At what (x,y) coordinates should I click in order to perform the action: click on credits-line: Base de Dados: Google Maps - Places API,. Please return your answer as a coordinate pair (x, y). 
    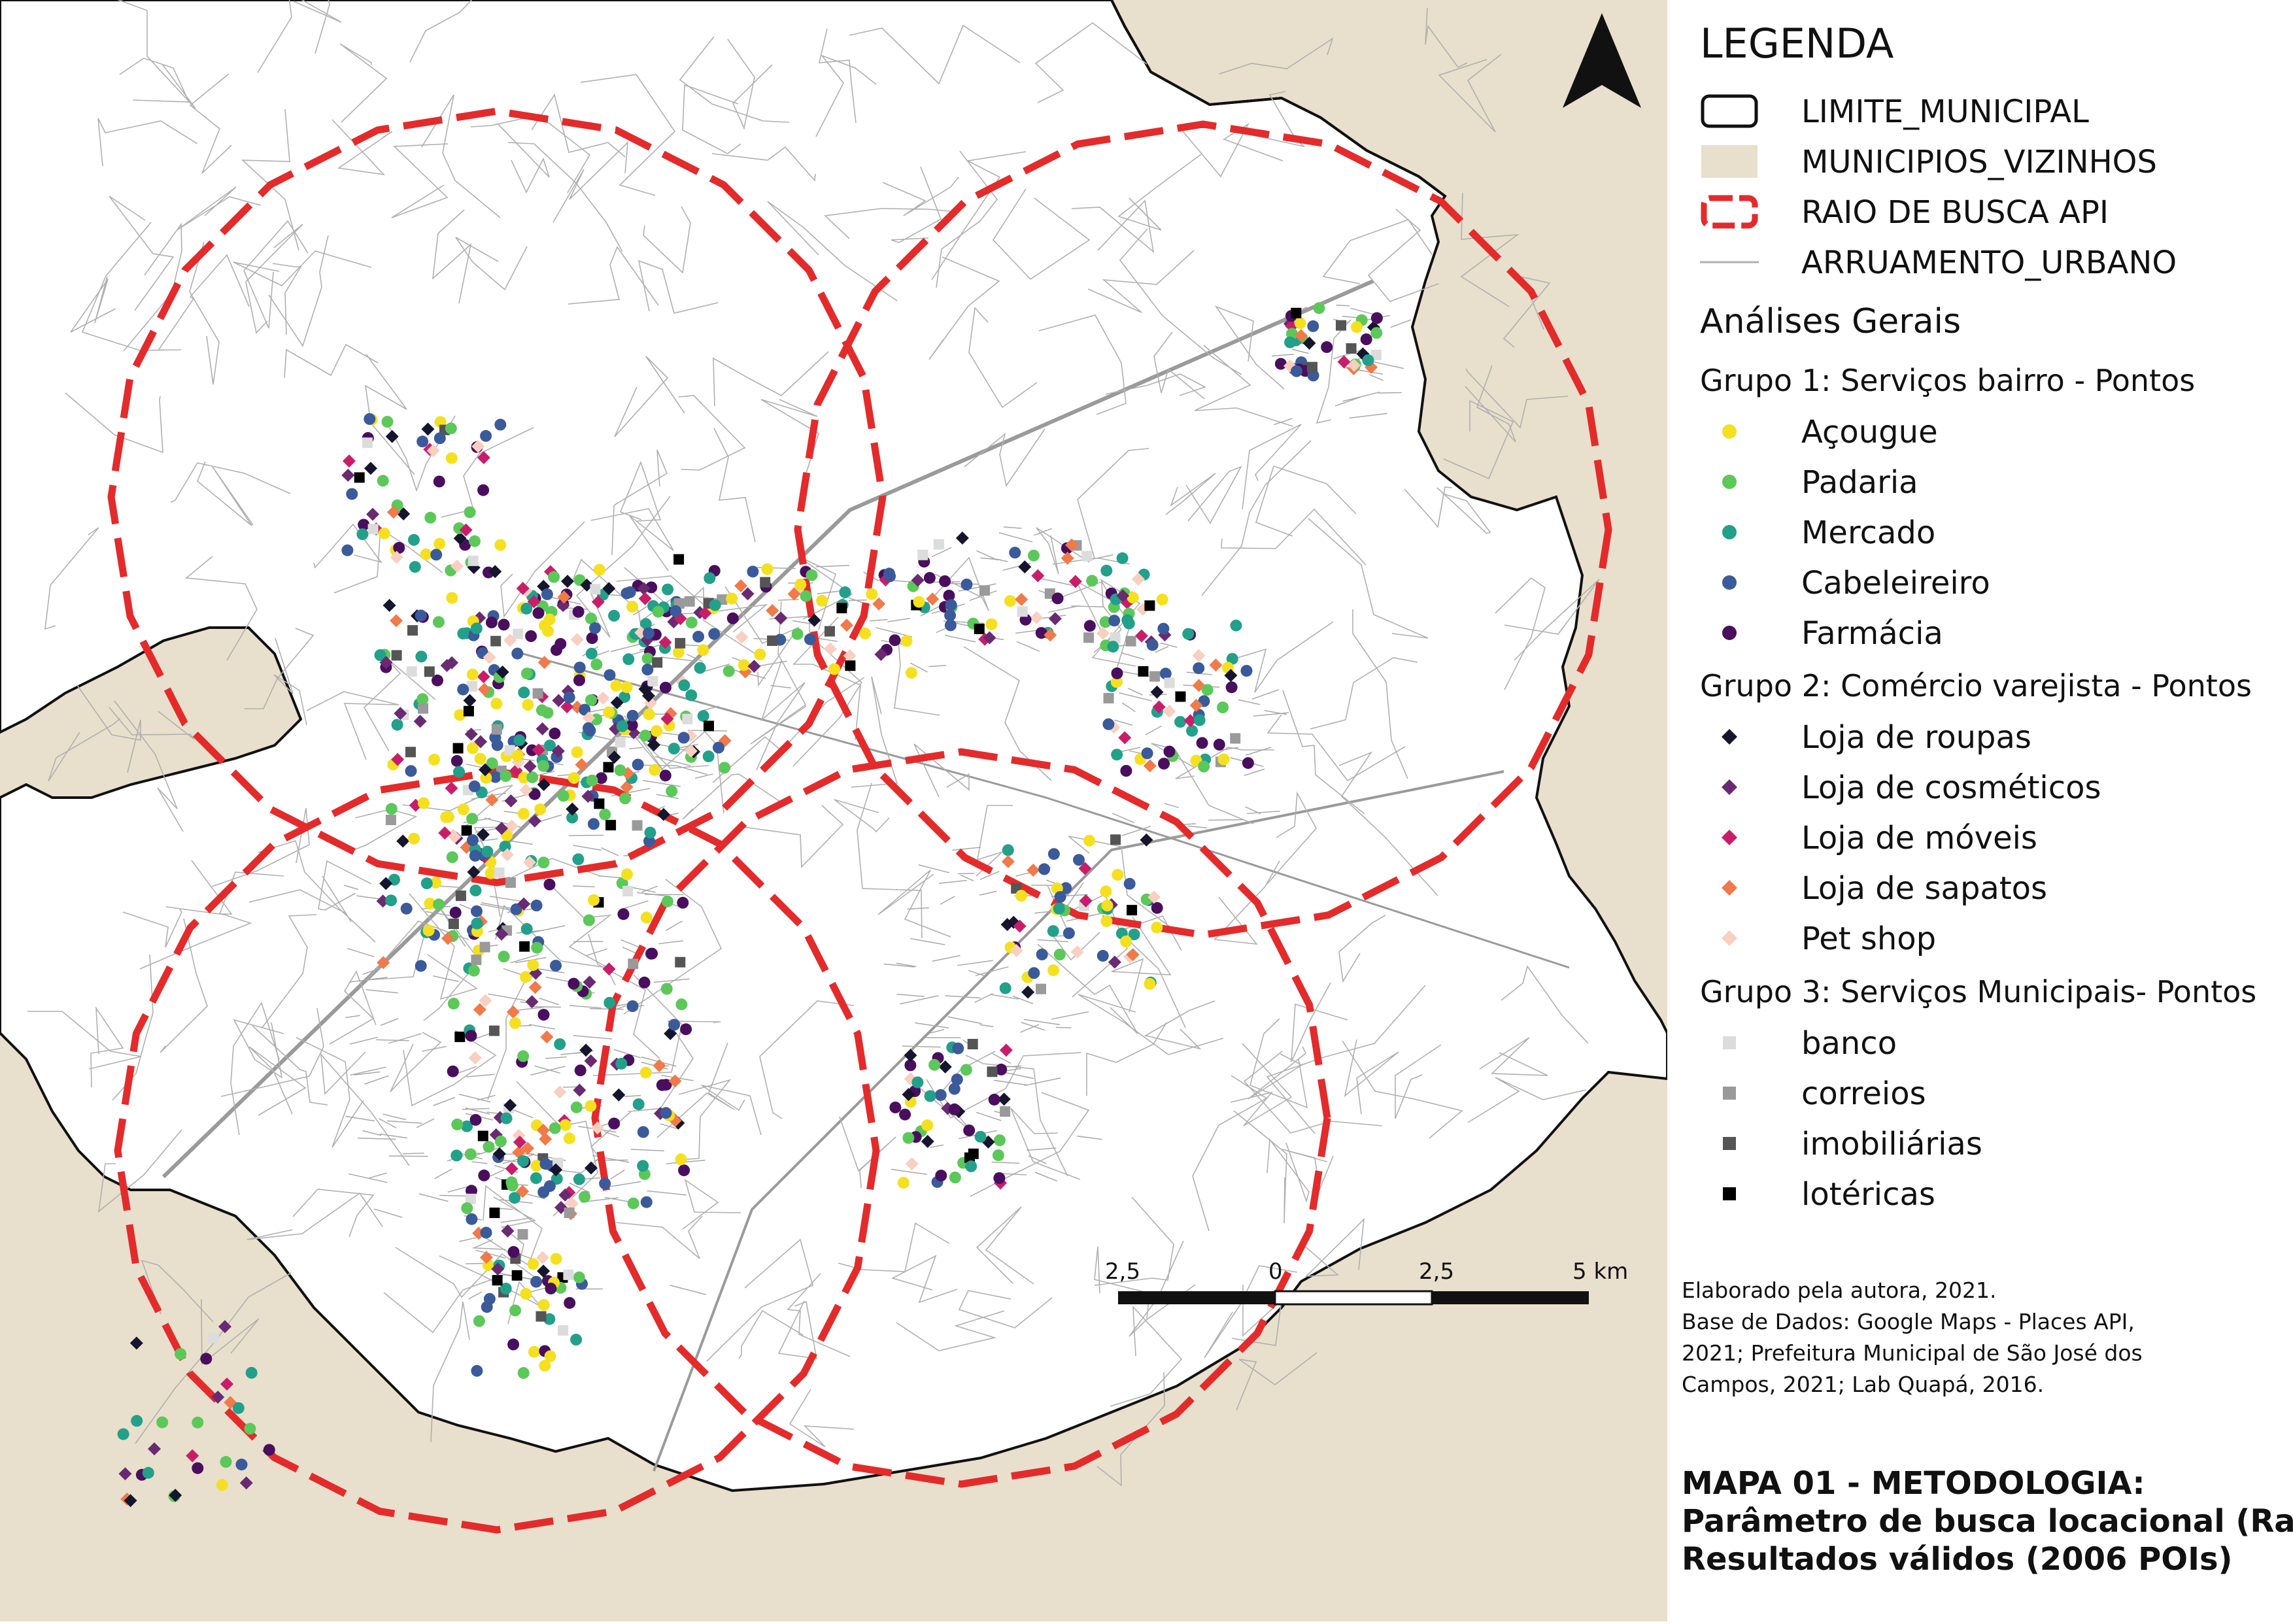
    Looking at the image, I should click on (1912, 1322).